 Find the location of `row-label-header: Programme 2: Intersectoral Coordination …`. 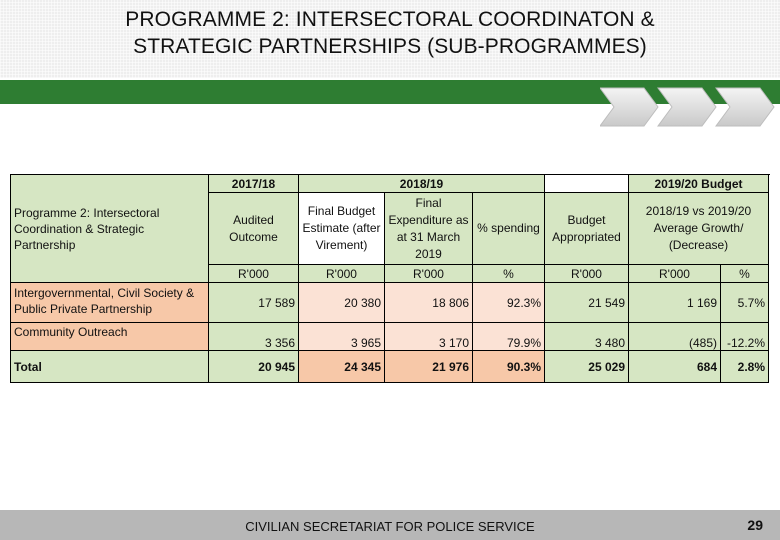

row-label-header: Programme 2: Intersectoral Coordination … is located at coordinates (109, 228).